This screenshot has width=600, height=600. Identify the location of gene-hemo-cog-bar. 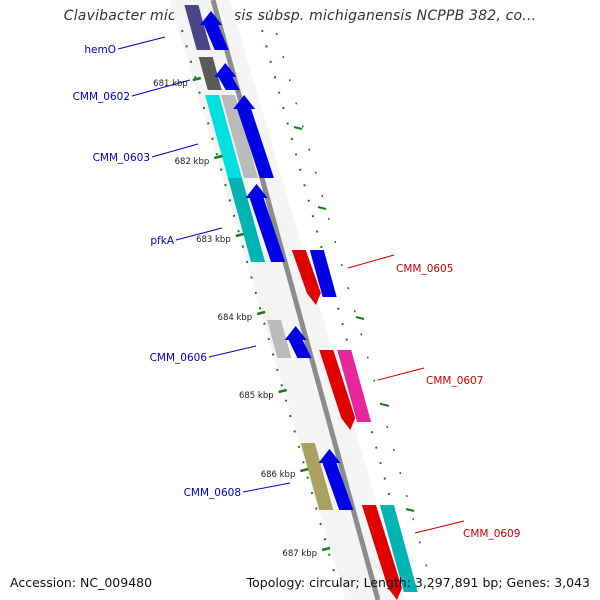
(197, 27).